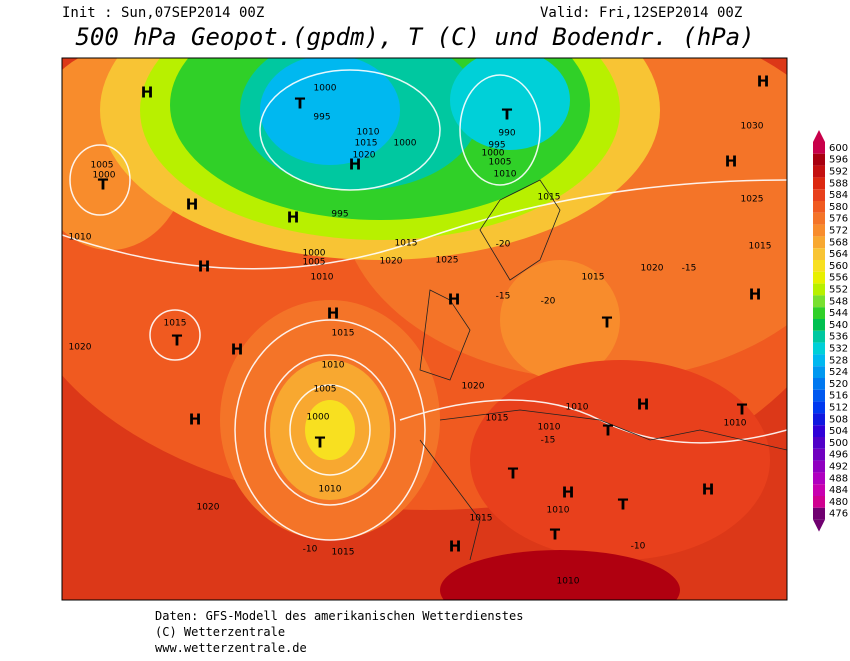  I want to click on colorbar-label: 572, so click(838, 231).